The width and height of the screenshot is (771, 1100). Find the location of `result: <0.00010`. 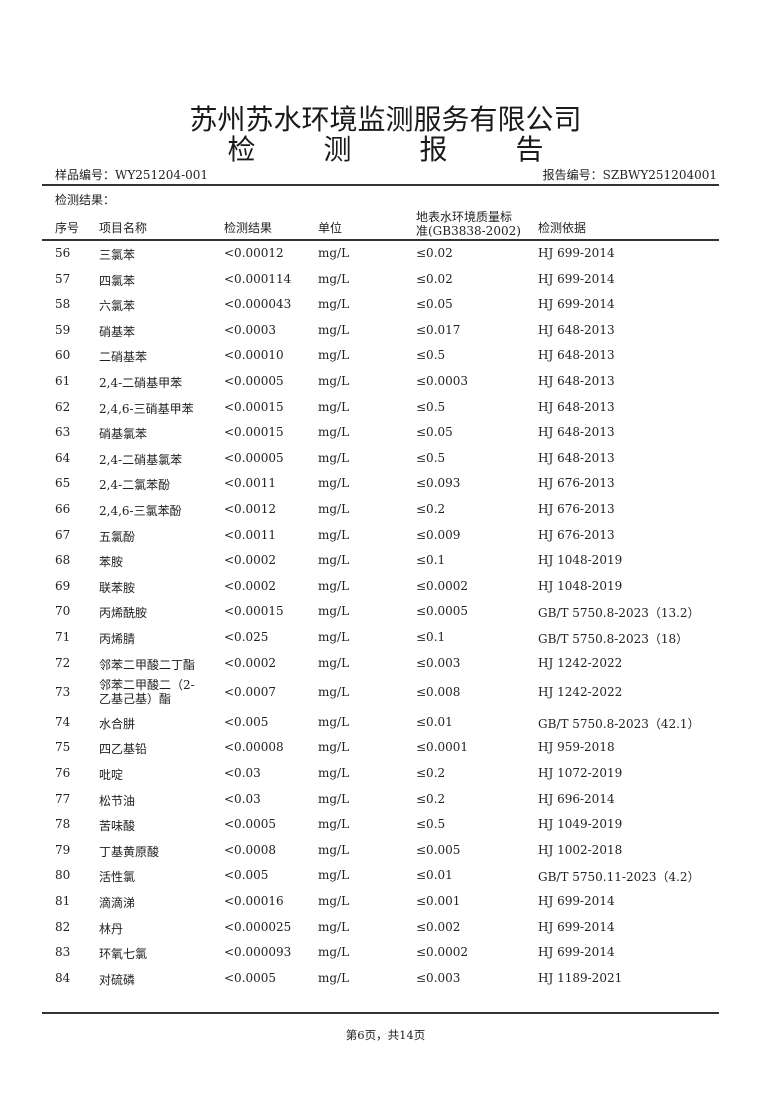

result: <0.00010 is located at coordinates (254, 355).